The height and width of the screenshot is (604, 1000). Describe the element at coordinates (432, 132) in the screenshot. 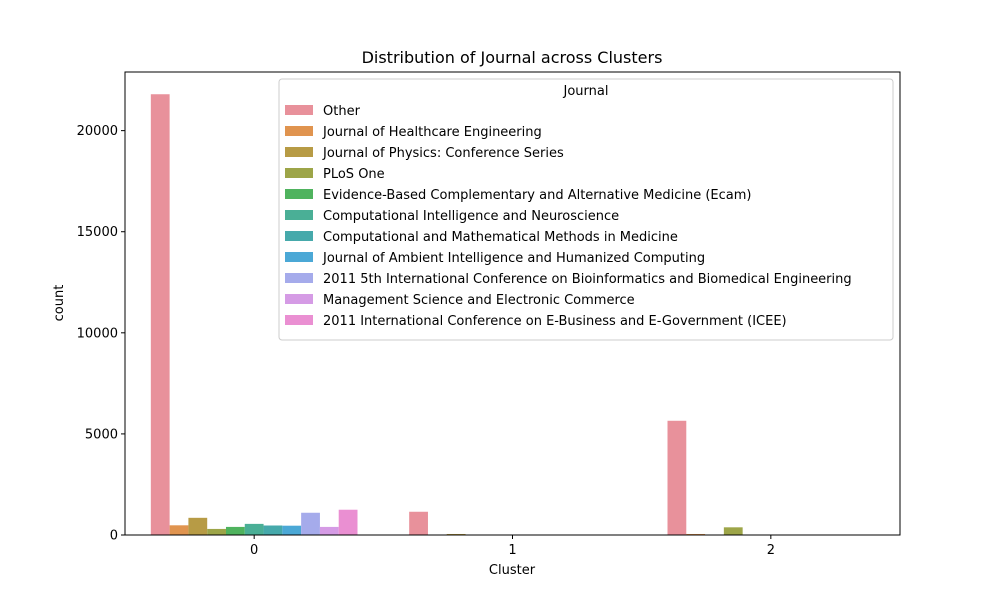

I see `legend-label: Journal of Healthcare Engineering` at that location.